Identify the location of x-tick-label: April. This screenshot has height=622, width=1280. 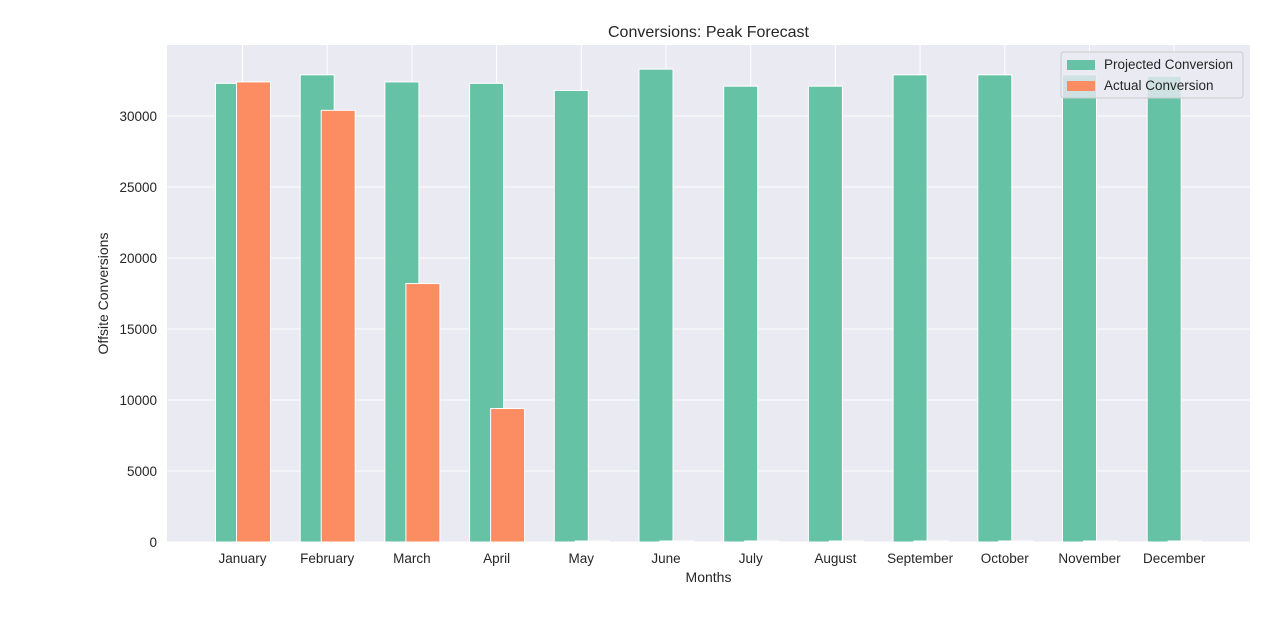
(496, 558).